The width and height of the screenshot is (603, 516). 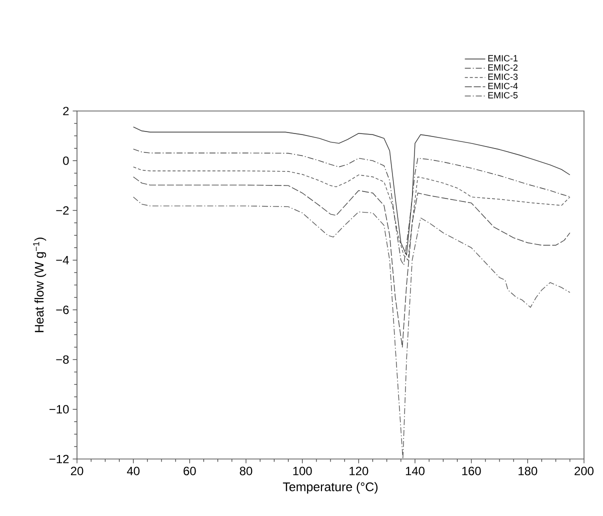 What do you see at coordinates (503, 77) in the screenshot?
I see `legend-label: EMIC-3` at bounding box center [503, 77].